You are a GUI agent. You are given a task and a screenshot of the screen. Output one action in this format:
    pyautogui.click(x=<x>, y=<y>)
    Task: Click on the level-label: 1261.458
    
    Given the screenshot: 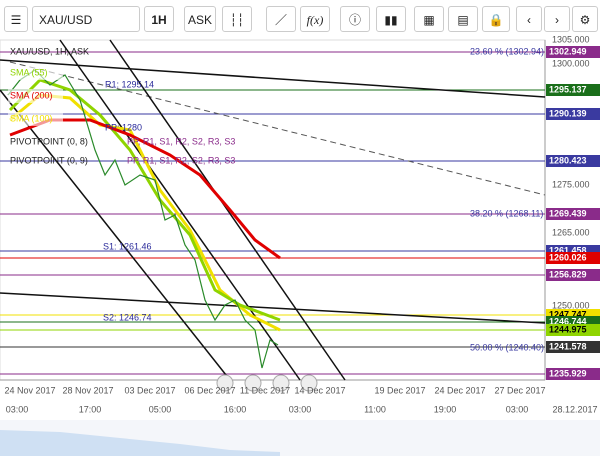 What is the action you would take?
    pyautogui.click(x=568, y=250)
    